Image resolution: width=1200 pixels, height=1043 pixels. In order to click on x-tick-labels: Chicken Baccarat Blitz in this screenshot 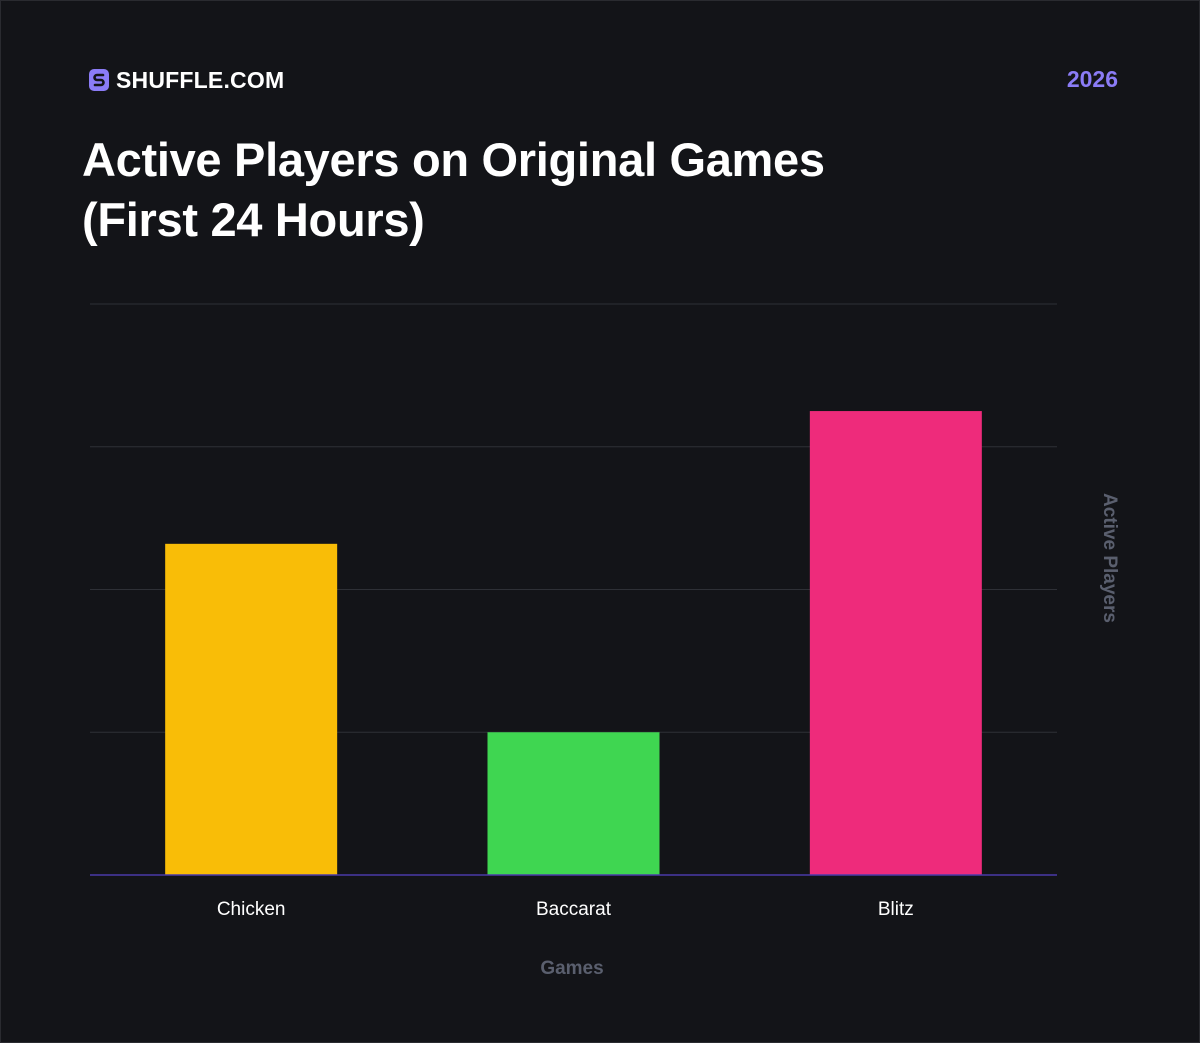, I will do `click(565, 909)`.